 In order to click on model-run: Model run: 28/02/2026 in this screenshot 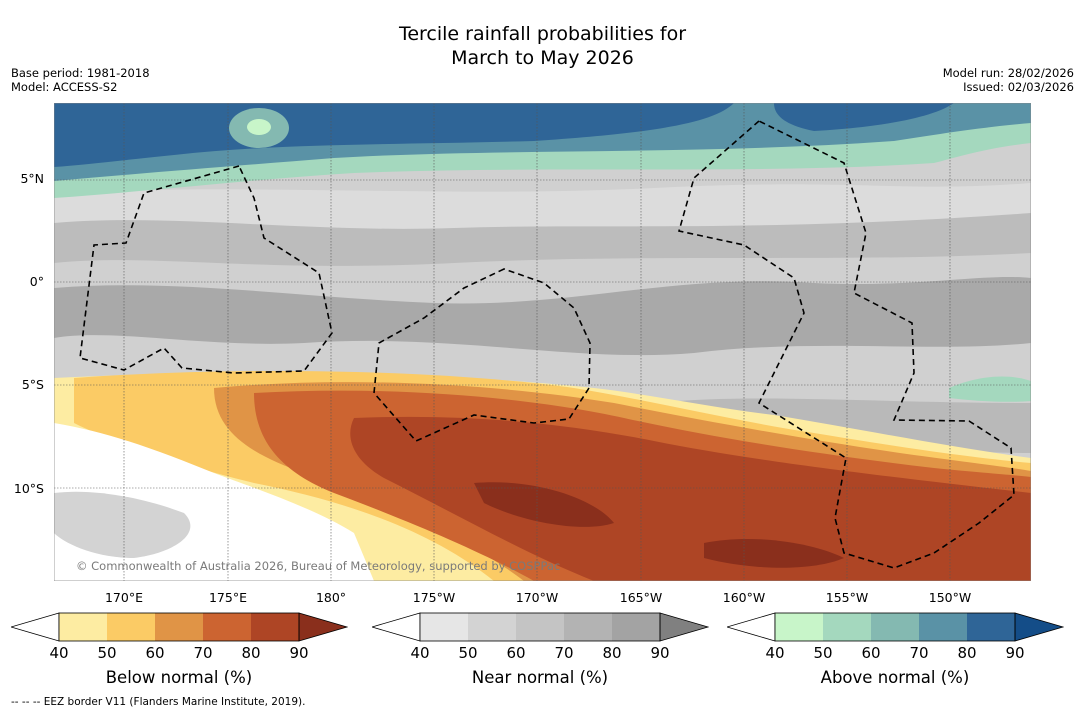, I will do `click(1008, 73)`.